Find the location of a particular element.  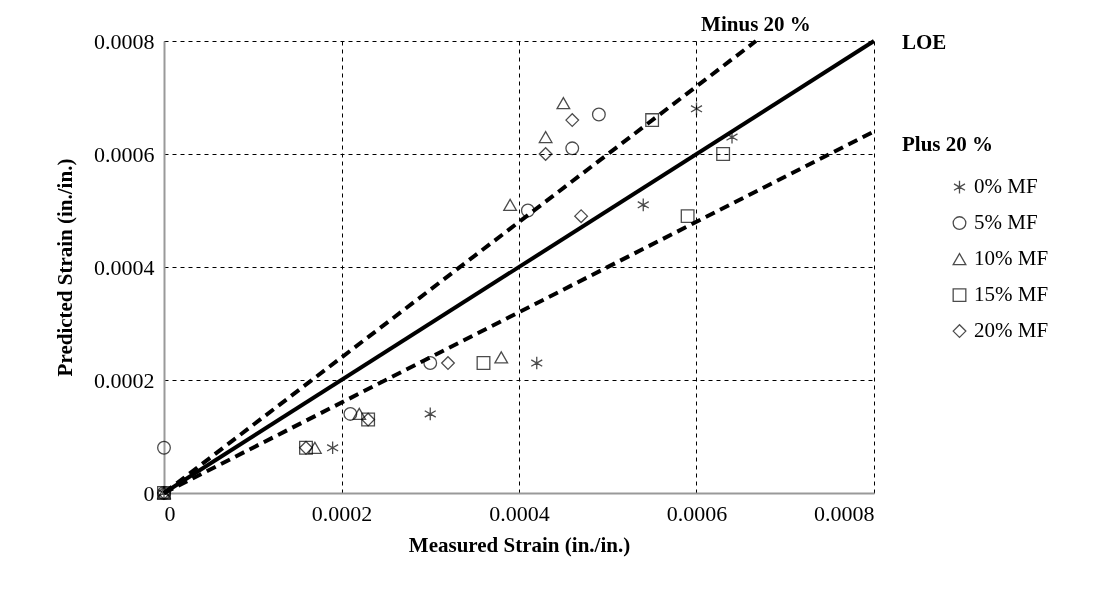

y-axis-title: Predicted Strain (in./in.) is located at coordinates (65, 267).